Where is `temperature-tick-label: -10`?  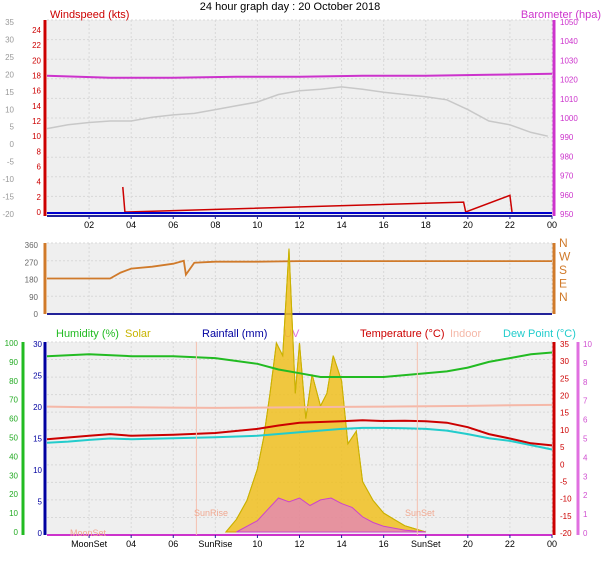
temperature-tick-label: -10 is located at coordinates (566, 499).